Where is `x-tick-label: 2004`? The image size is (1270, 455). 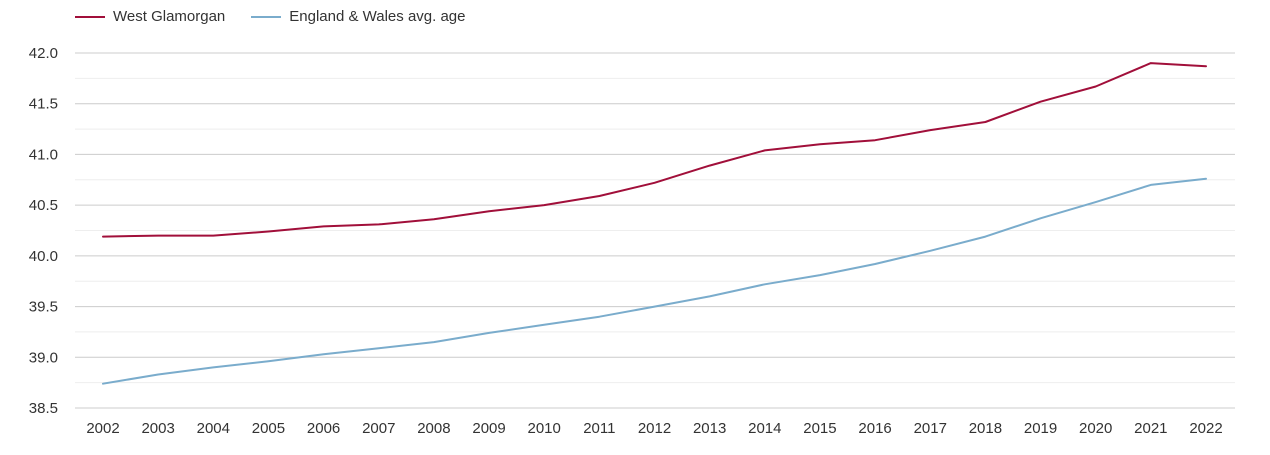 x-tick-label: 2004 is located at coordinates (213, 428).